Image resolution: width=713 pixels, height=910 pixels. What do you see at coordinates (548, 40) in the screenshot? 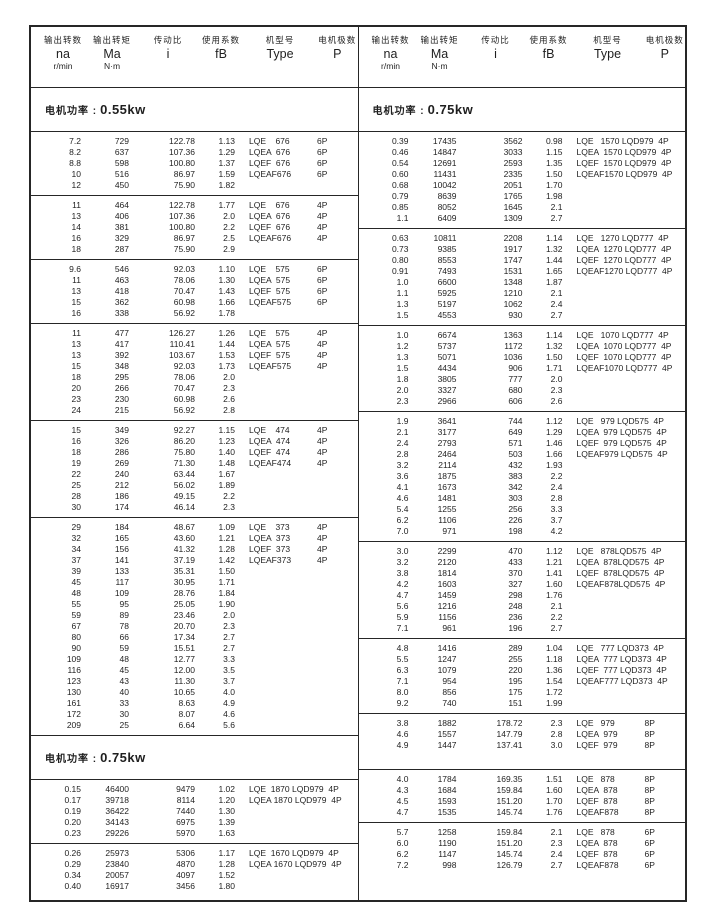
I see `header-label-zh: 使用系数` at bounding box center [548, 40].